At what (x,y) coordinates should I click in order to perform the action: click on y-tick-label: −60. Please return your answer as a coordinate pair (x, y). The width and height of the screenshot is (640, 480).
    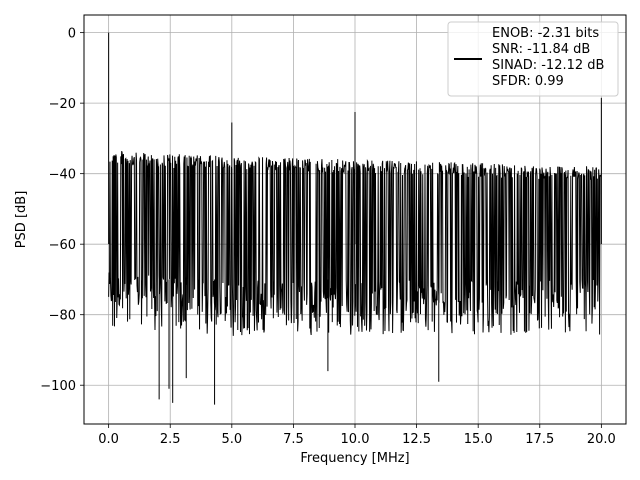
    Looking at the image, I should click on (62, 245).